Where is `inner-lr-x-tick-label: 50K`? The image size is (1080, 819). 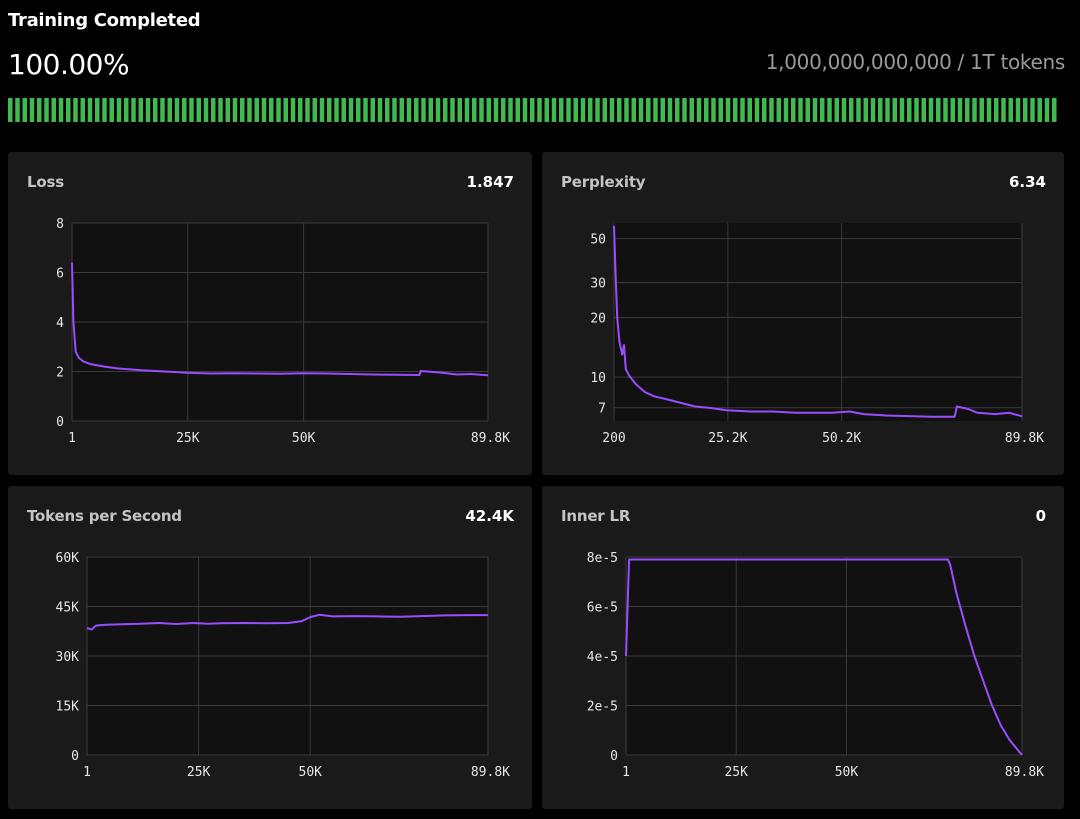 inner-lr-x-tick-label: 50K is located at coordinates (847, 772).